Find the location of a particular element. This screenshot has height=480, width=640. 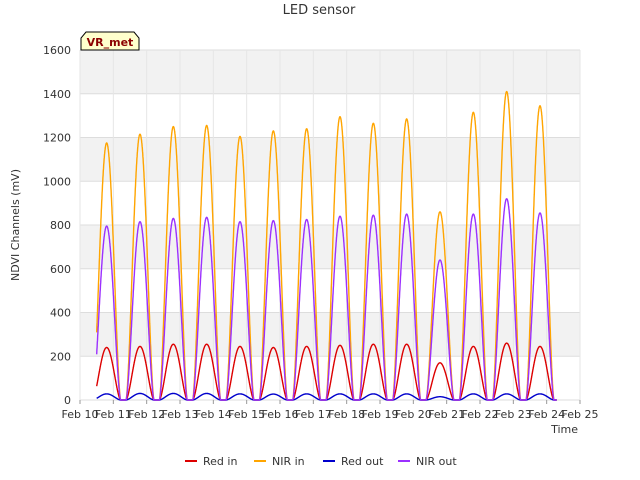

y-axis-ticks: 0 200 400 600 800 1000 1200 1400 1600 is located at coordinates (57, 225).